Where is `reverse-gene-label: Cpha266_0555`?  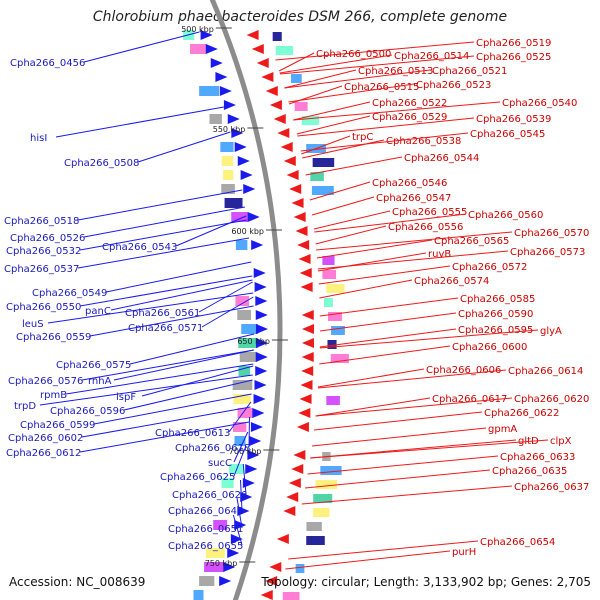 reverse-gene-label: Cpha266_0555 is located at coordinates (429, 212).